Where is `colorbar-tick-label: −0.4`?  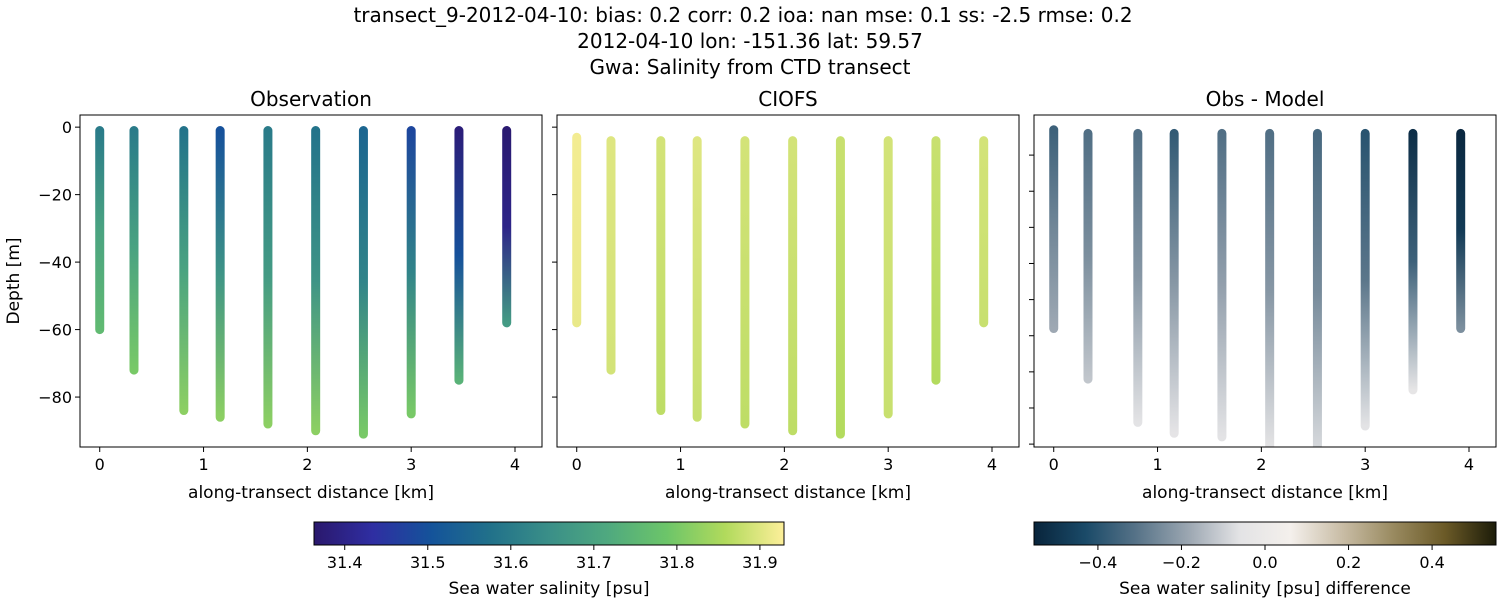
colorbar-tick-label: −0.4 is located at coordinates (1097, 562).